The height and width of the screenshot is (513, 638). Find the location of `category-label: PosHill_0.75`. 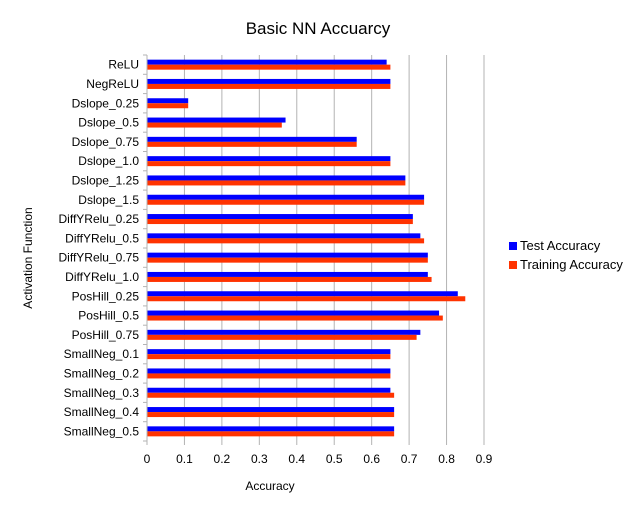

category-label: PosHill_0.75 is located at coordinates (106, 335).